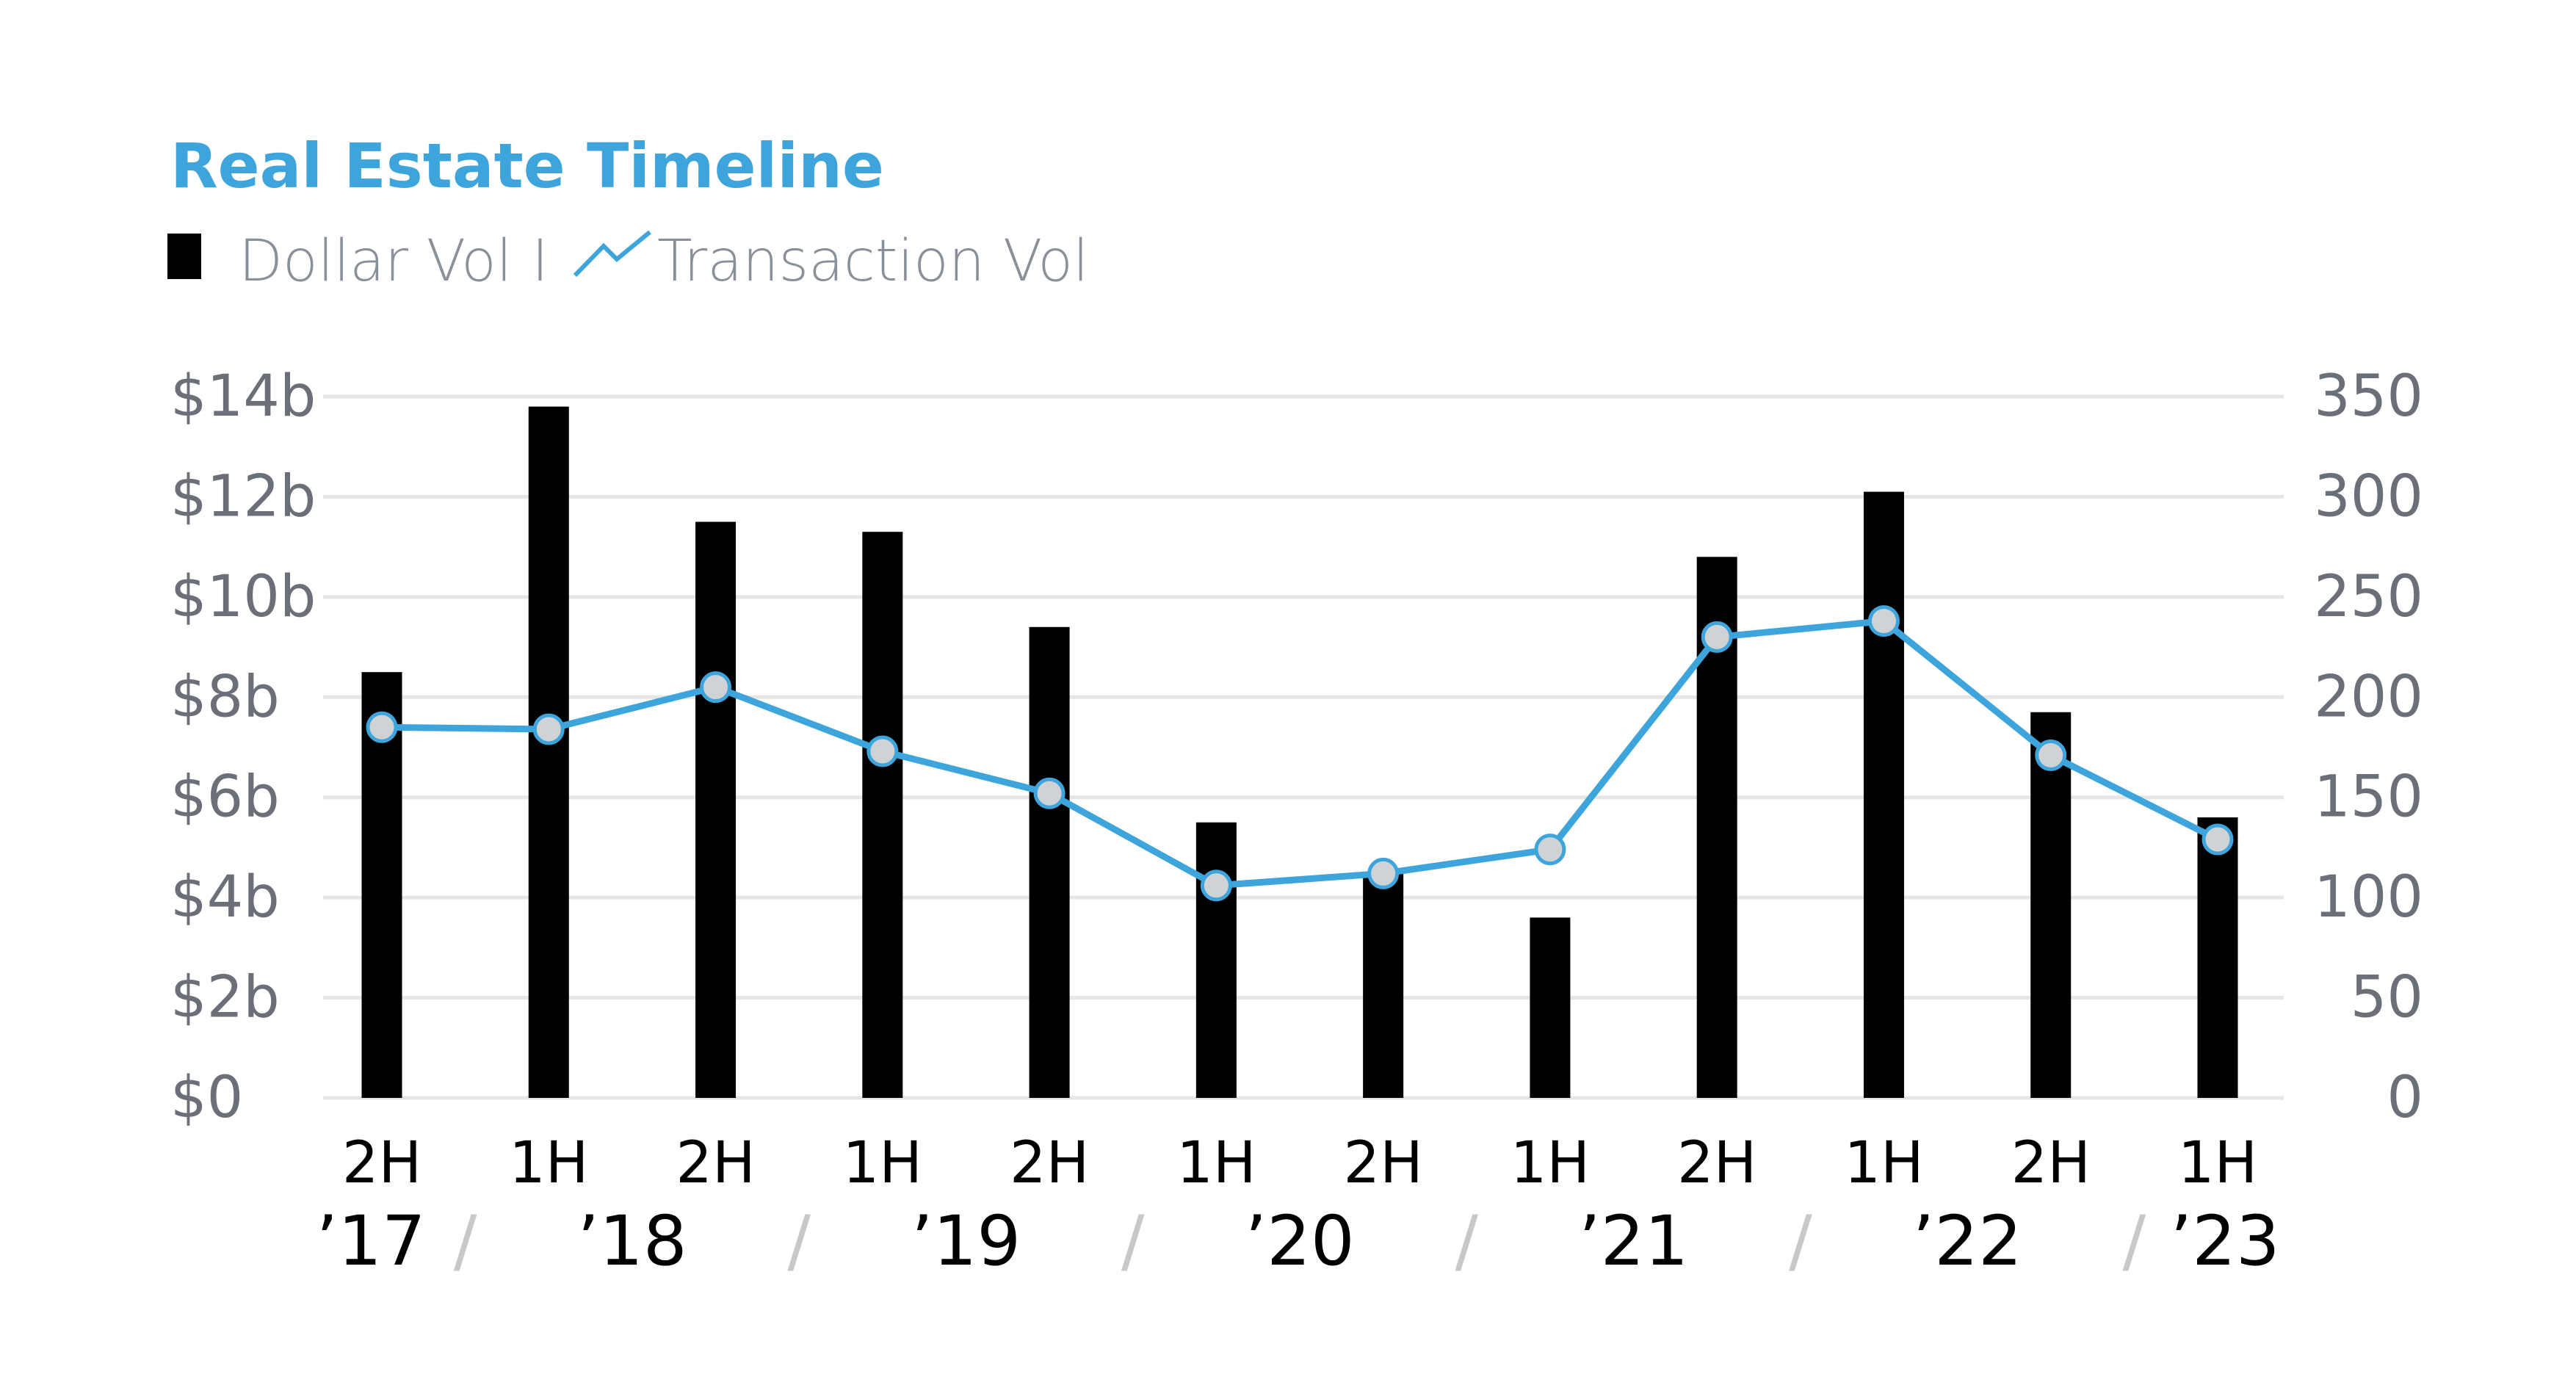 The width and height of the screenshot is (2576, 1388). I want to click on right-axis-tick-label: 150, so click(2368, 798).